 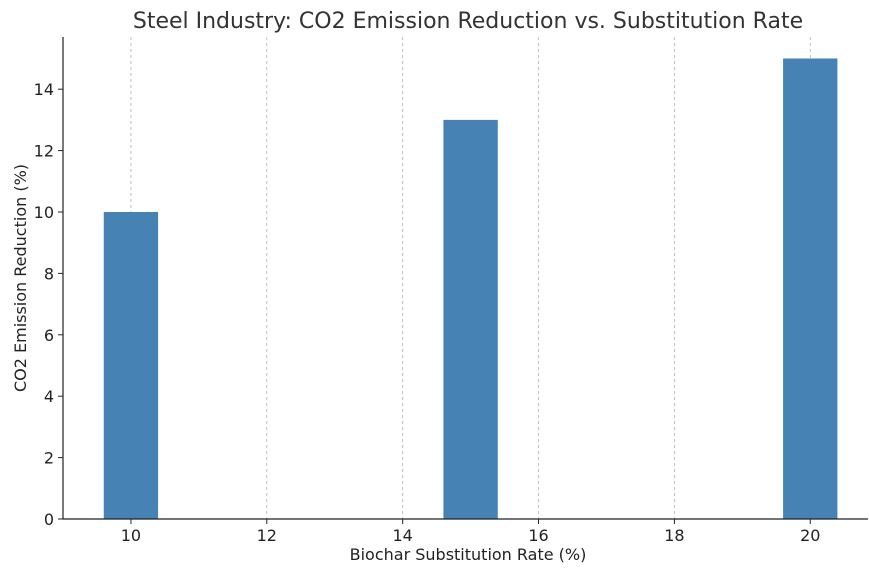 What do you see at coordinates (49, 519) in the screenshot?
I see `y-tick-label: 0` at bounding box center [49, 519].